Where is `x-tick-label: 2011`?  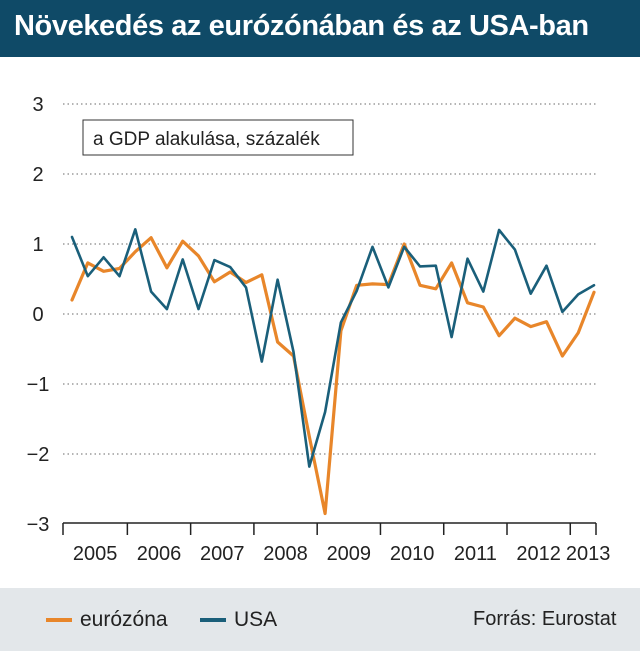 x-tick-label: 2011 is located at coordinates (475, 554).